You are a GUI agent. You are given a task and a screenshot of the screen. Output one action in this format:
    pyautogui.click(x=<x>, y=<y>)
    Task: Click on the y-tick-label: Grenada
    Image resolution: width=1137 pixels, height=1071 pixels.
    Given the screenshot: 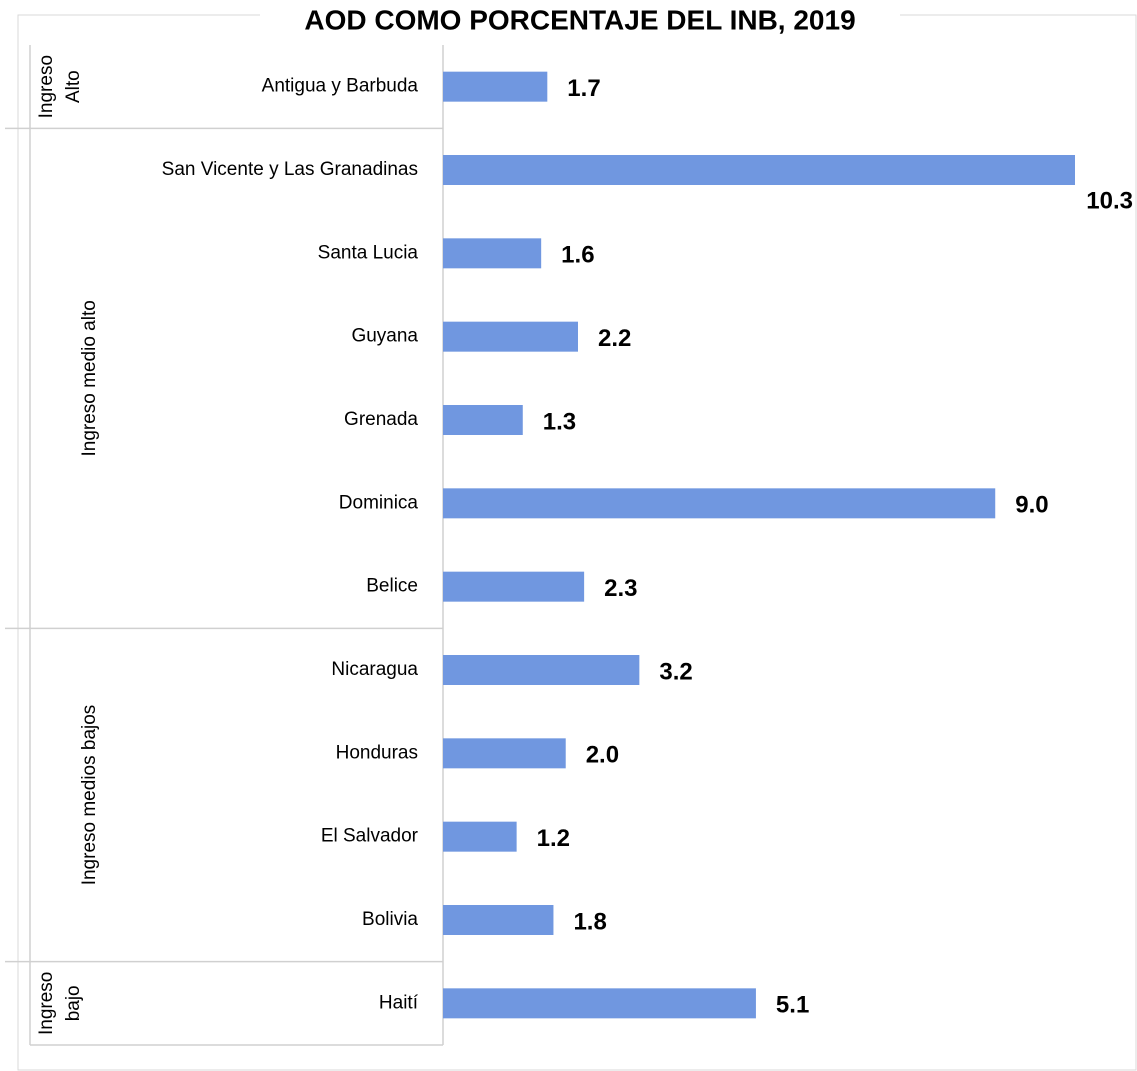 What is the action you would take?
    pyautogui.click(x=381, y=419)
    